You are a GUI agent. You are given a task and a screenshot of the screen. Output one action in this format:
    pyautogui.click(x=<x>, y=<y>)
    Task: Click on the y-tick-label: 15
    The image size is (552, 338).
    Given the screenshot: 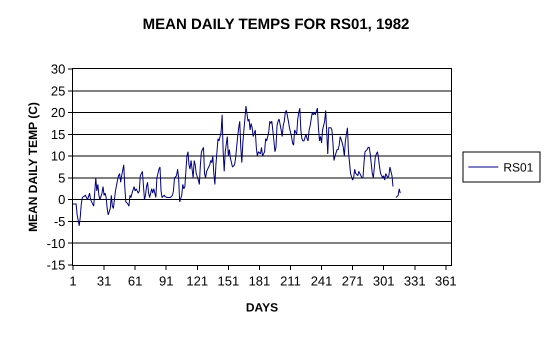 What is the action you would take?
    pyautogui.click(x=58, y=134)
    